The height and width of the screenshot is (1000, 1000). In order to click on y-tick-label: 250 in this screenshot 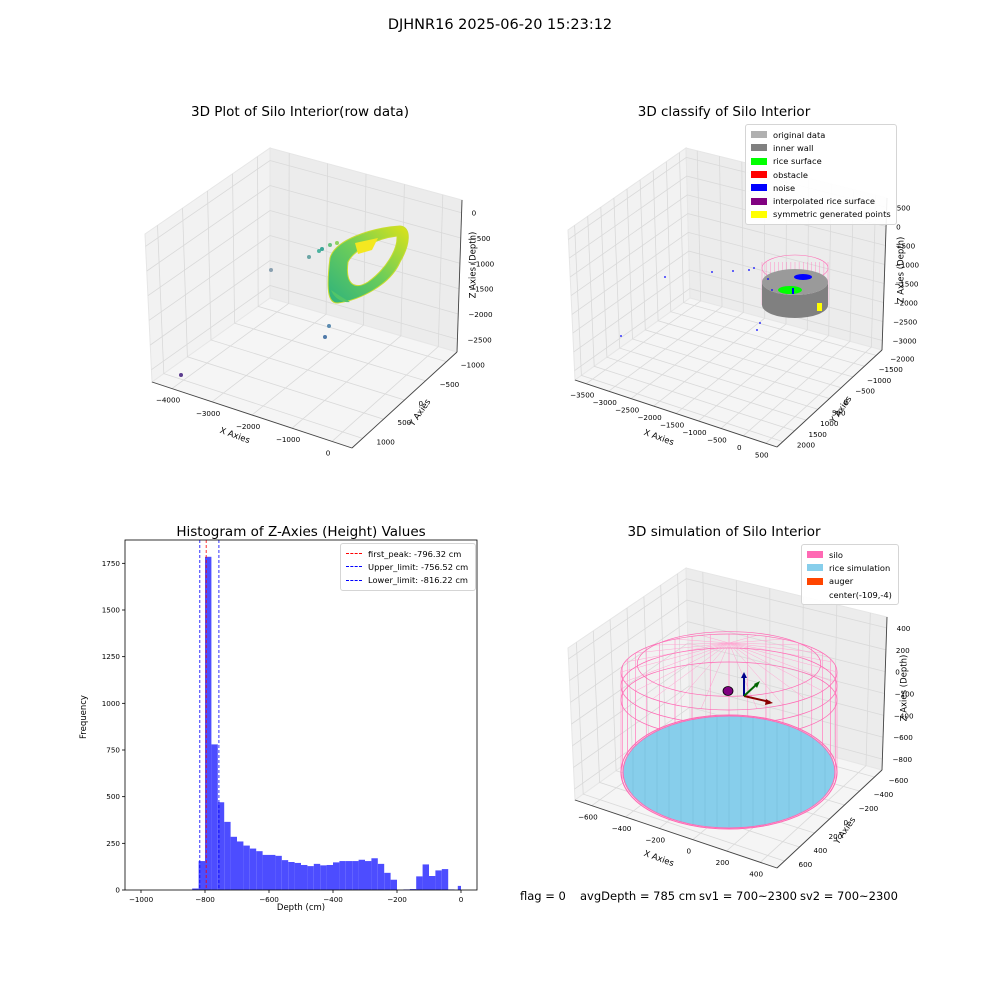, I will do `click(113, 843)`.